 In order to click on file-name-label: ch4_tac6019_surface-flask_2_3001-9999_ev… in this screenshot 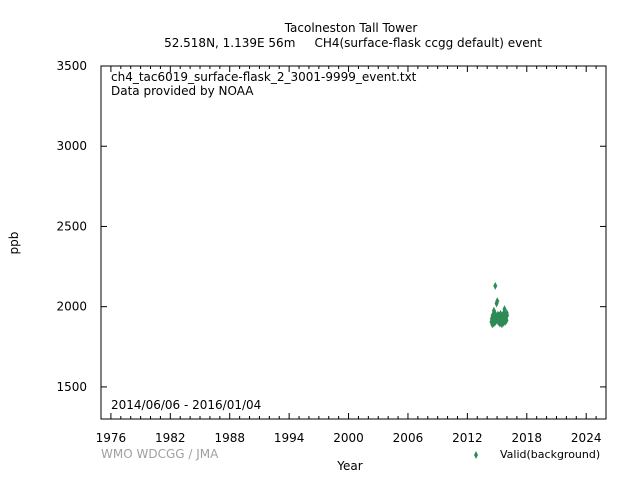, I will do `click(264, 77)`.